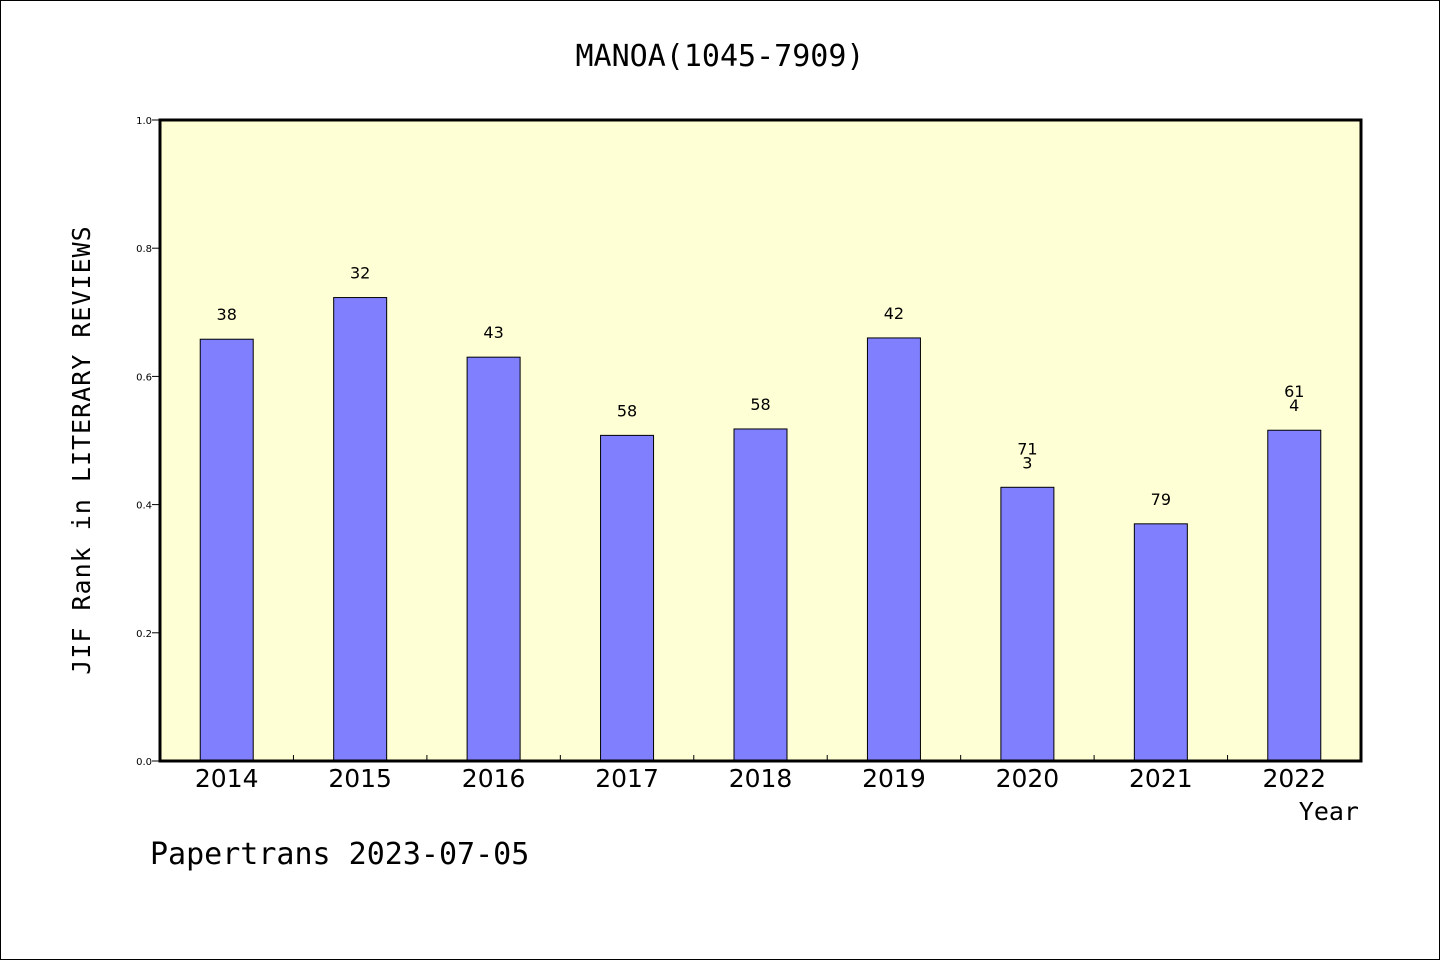 The image size is (1440, 960). Describe the element at coordinates (1294, 778) in the screenshot. I see `x-tick-label-2022: 2022` at that location.